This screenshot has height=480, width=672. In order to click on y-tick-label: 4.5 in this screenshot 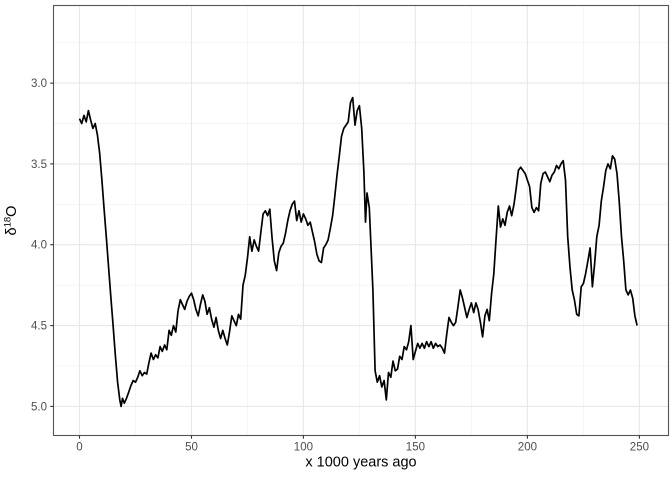, I will do `click(39, 327)`.